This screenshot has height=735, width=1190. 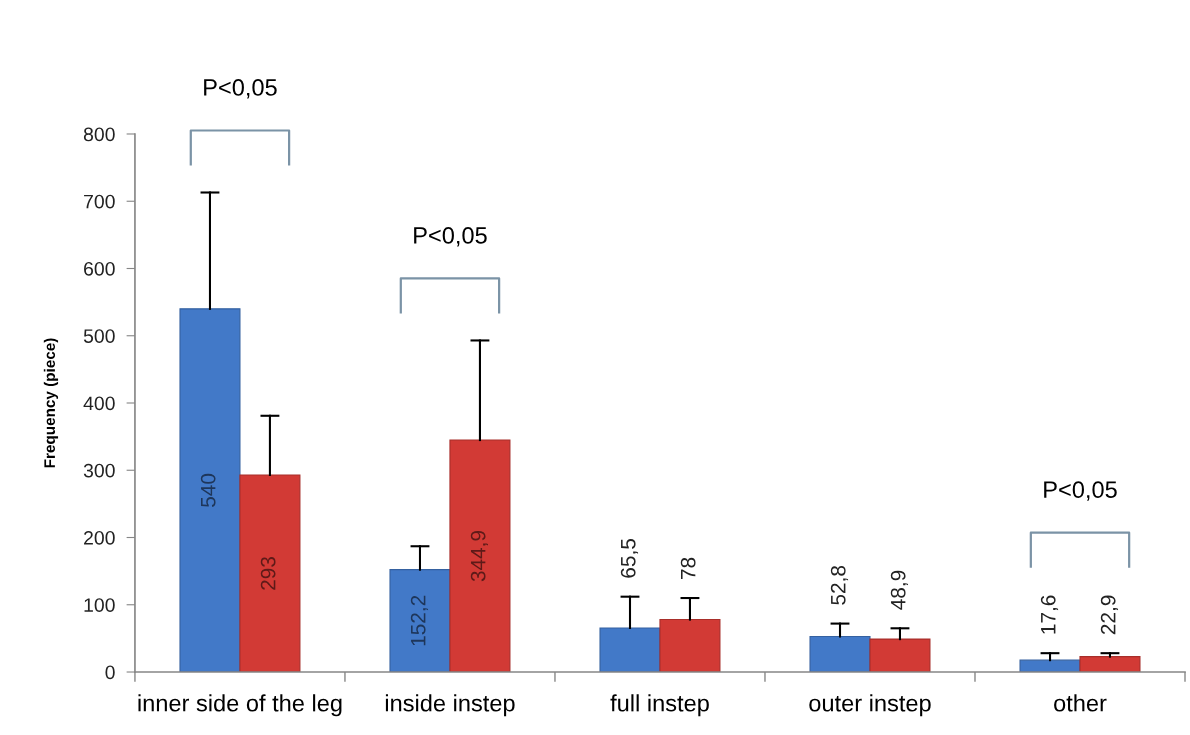 I want to click on y-tick-label: 600, so click(x=99, y=268).